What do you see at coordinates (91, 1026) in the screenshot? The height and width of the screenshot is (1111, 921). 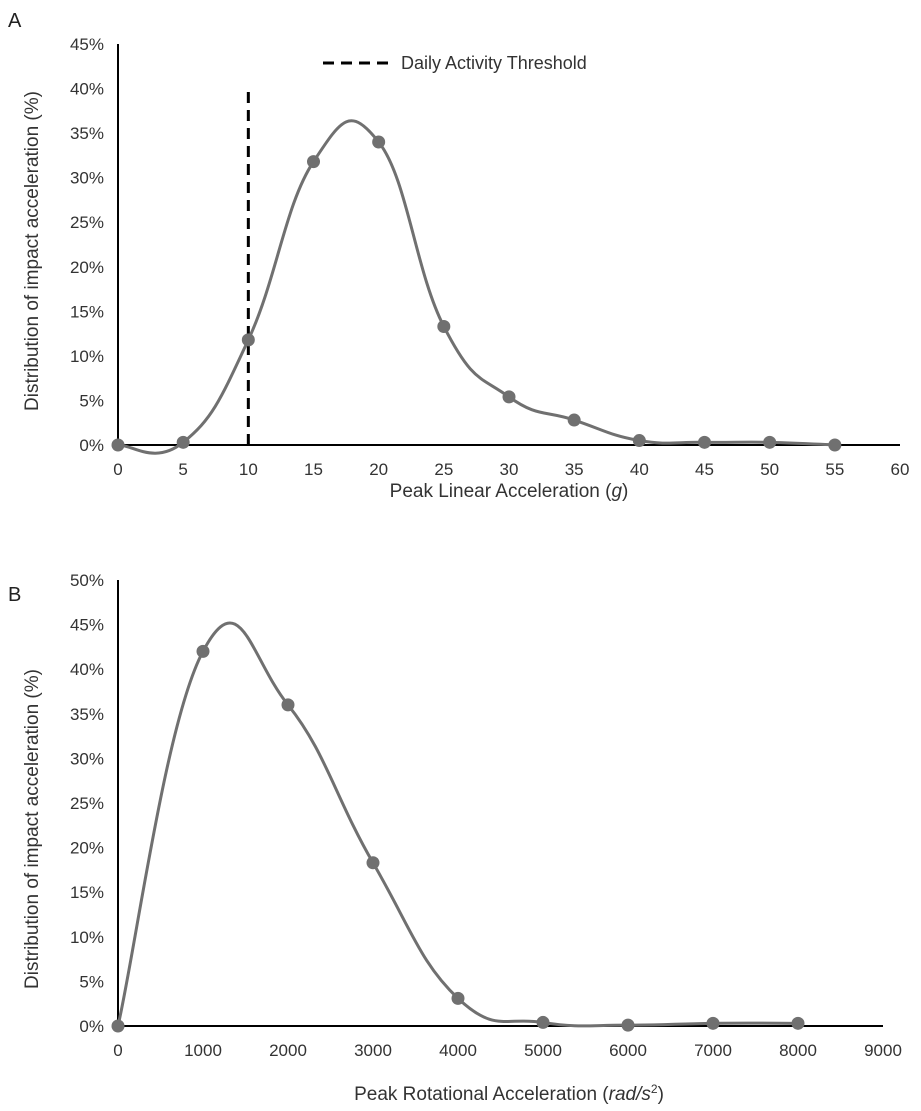 I see `y-tick-label-b: 0%` at bounding box center [91, 1026].